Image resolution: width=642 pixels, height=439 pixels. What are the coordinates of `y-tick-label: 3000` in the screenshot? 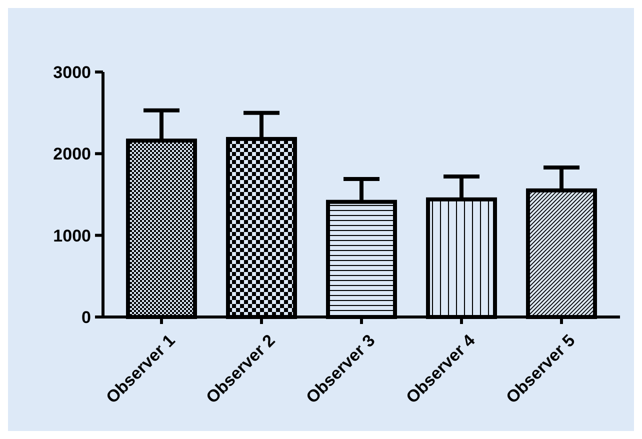 It's located at (72, 72).